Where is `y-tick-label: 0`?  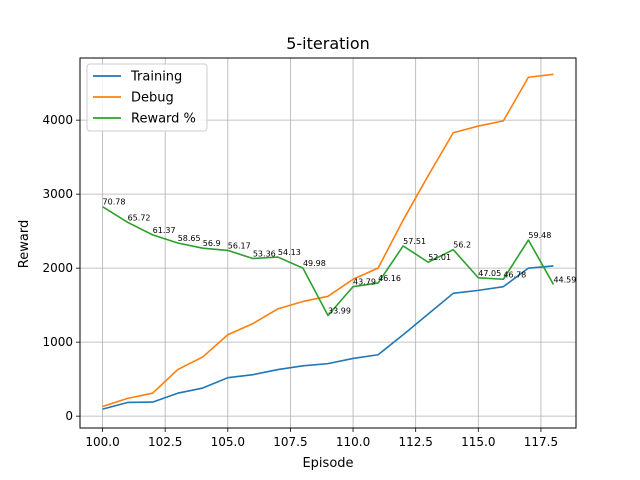 y-tick-label: 0 is located at coordinates (69, 416).